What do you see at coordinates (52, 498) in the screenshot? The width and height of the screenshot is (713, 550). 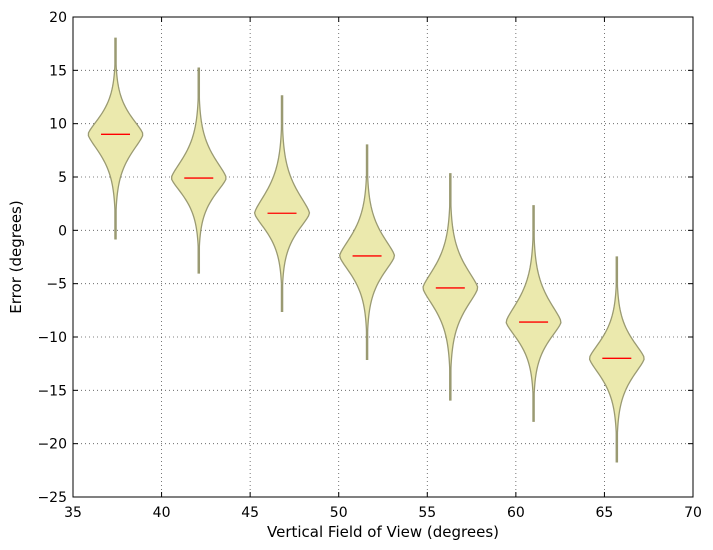 I see `y-tick-label: −25` at bounding box center [52, 498].